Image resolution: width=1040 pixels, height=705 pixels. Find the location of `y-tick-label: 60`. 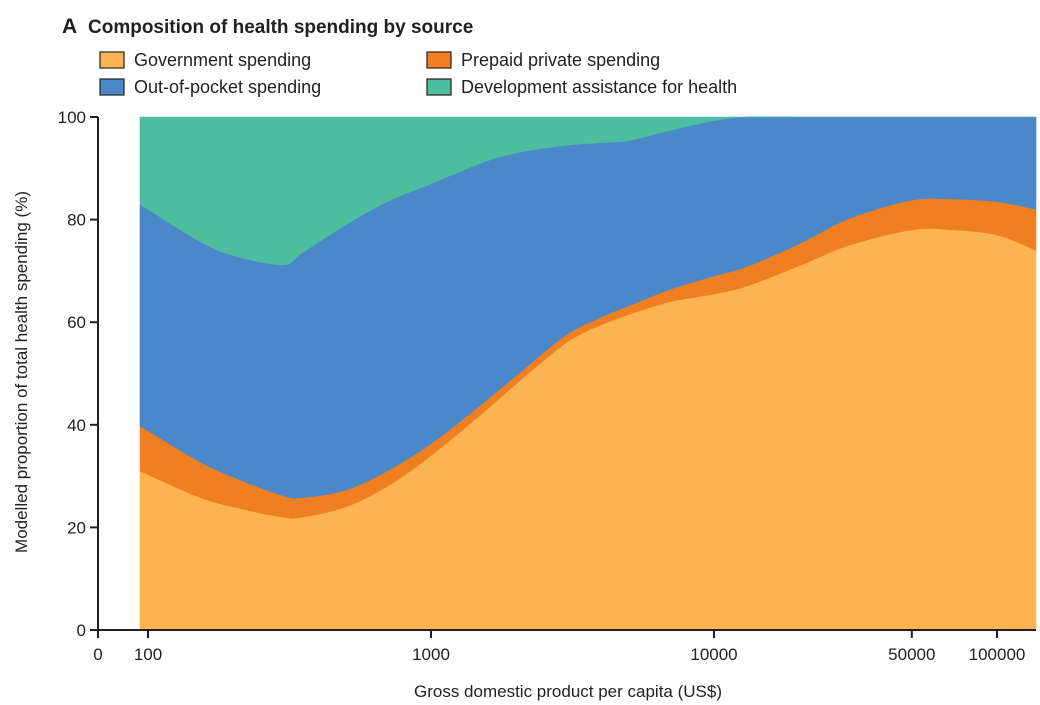

y-tick-label: 60 is located at coordinates (76, 322).